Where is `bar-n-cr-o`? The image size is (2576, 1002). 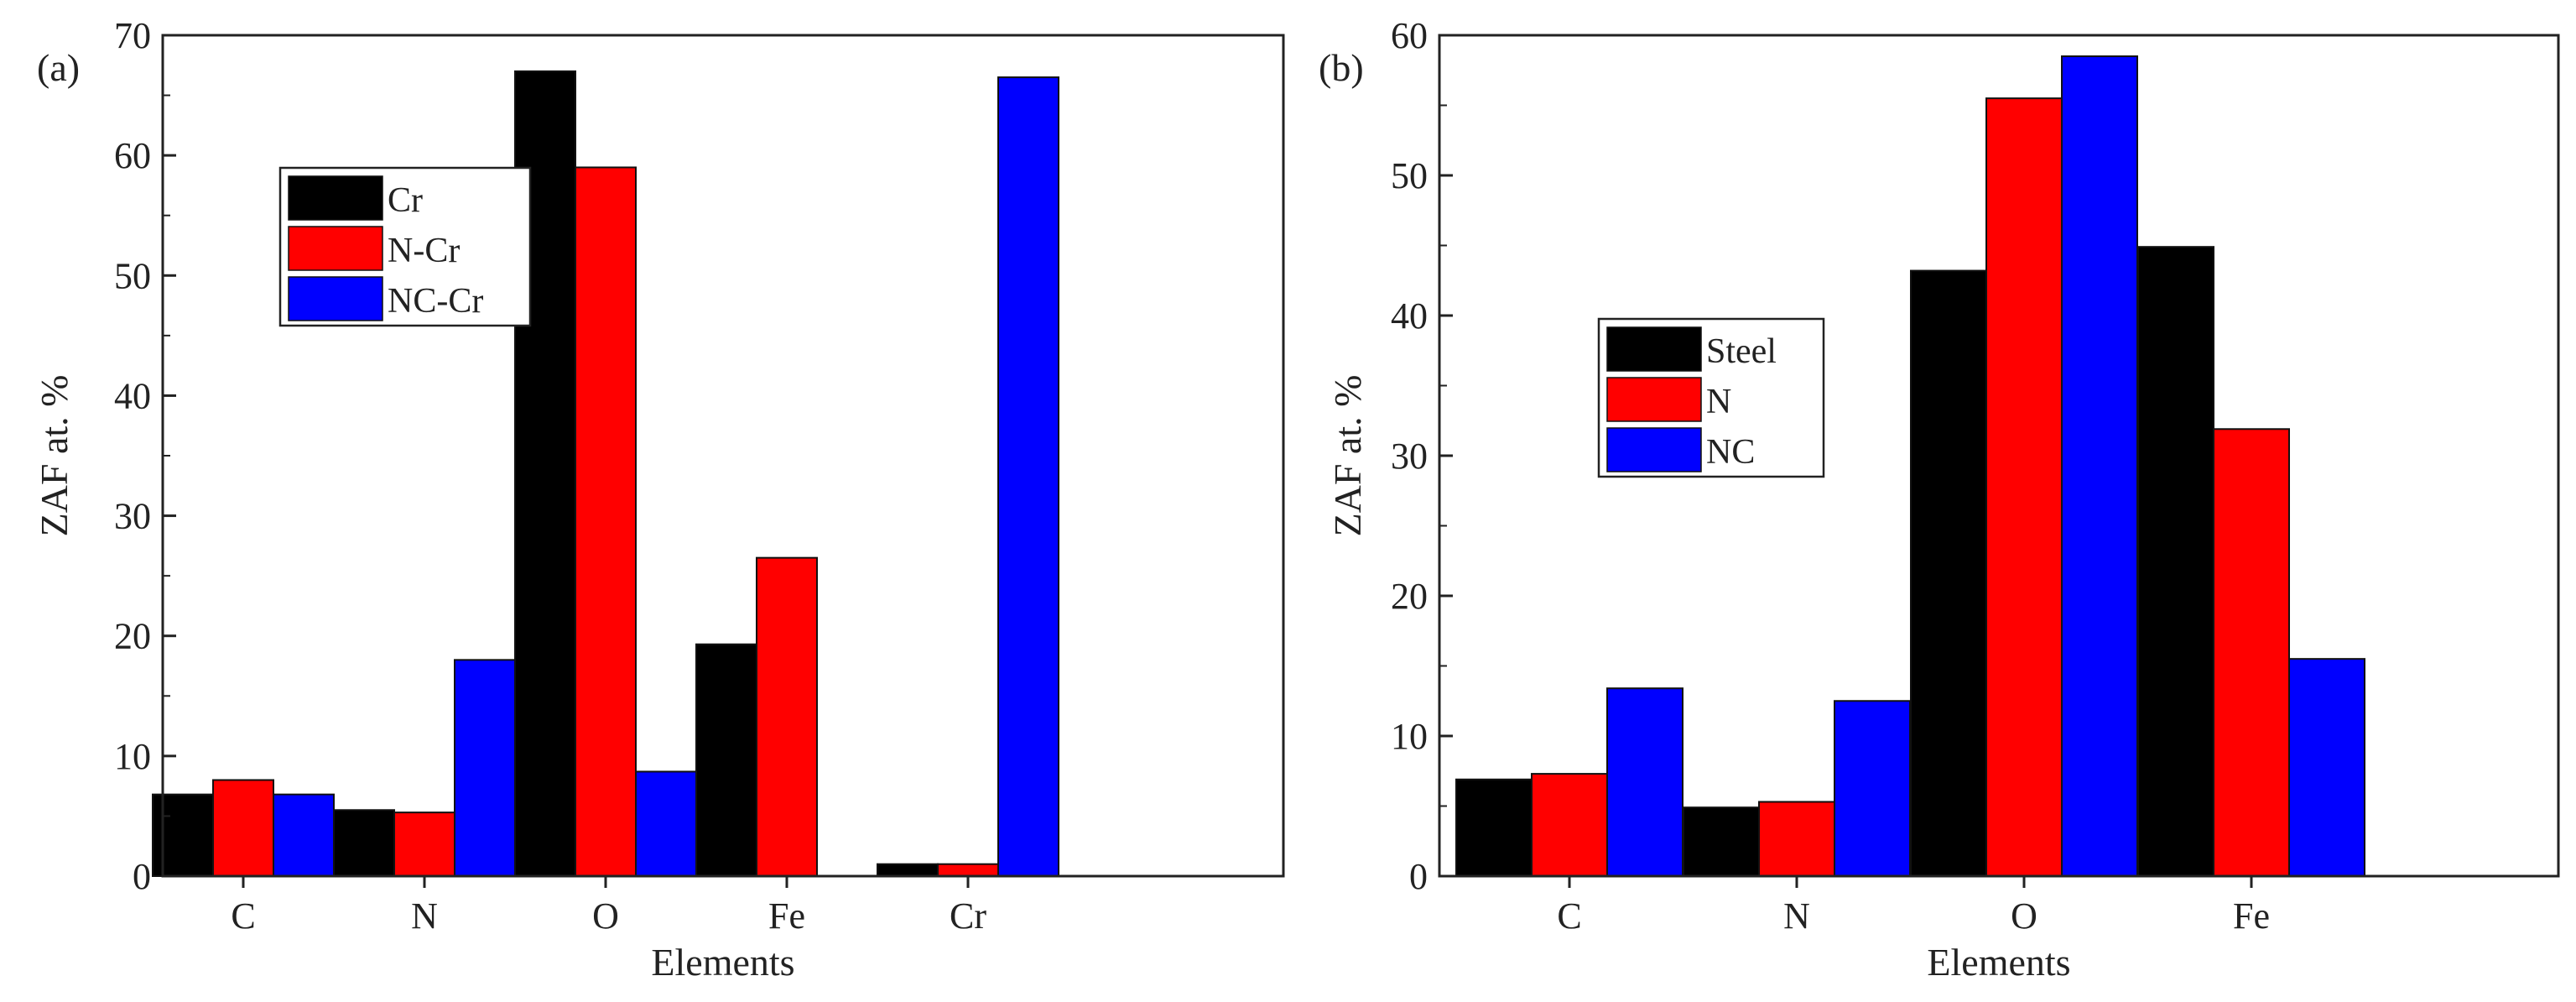
bar-n-cr-o is located at coordinates (606, 521).